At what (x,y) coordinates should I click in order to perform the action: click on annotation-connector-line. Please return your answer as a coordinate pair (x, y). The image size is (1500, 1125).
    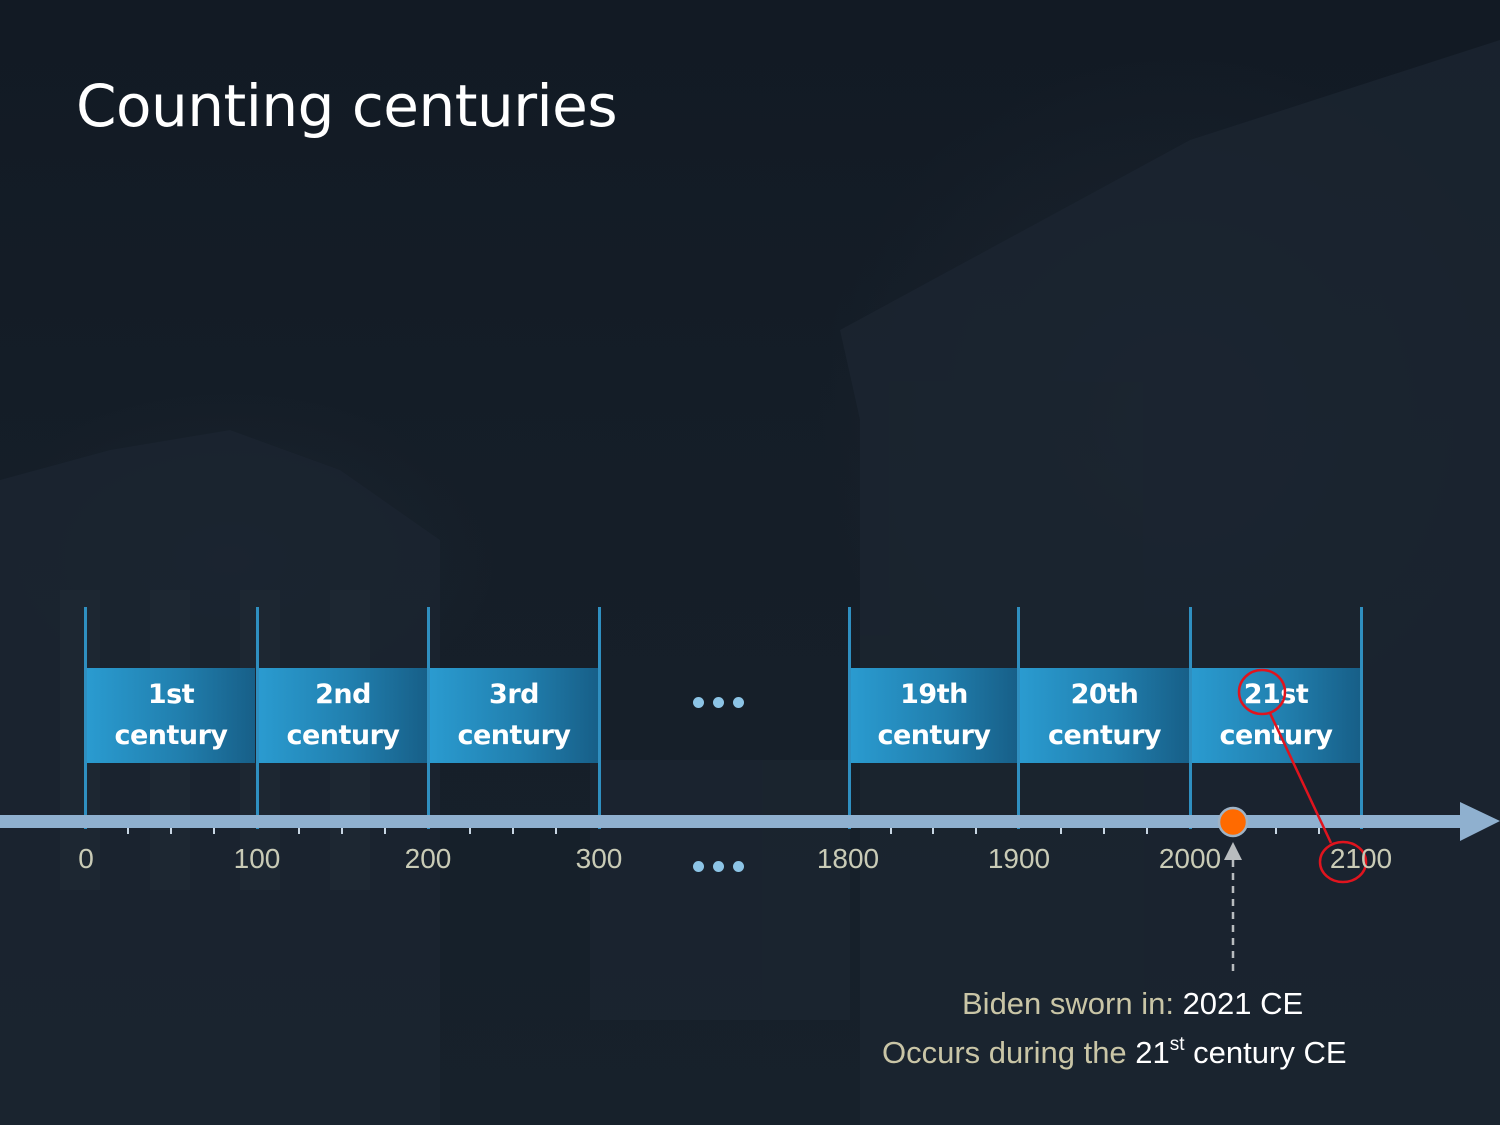
    Looking at the image, I should click on (1300, 778).